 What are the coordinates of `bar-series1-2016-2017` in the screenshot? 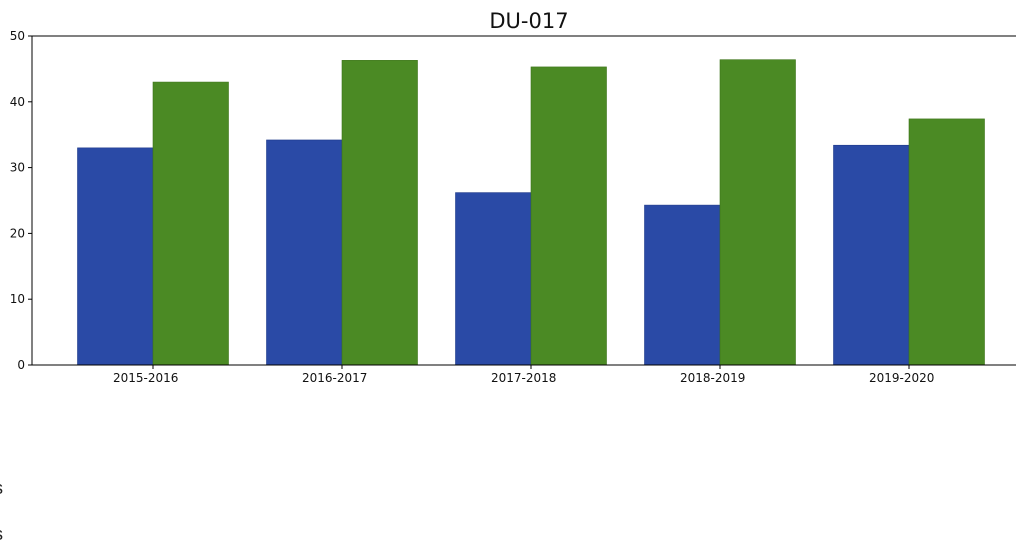 It's located at (304, 252).